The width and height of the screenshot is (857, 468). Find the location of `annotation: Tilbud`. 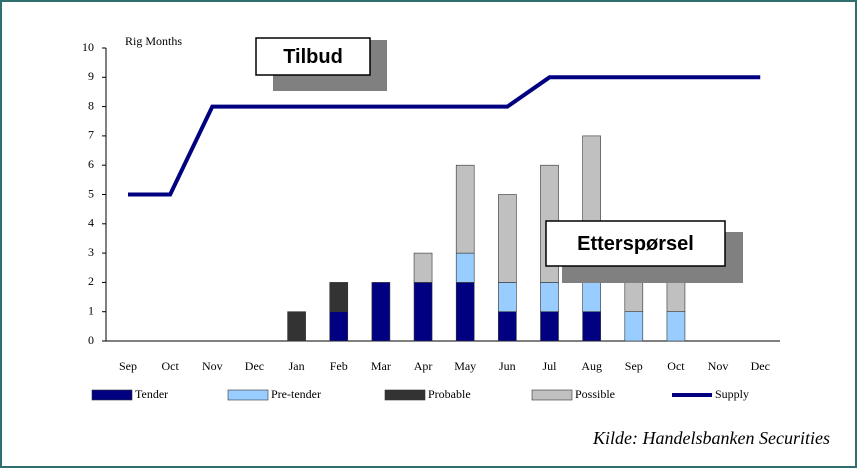

annotation: Tilbud is located at coordinates (313, 57).